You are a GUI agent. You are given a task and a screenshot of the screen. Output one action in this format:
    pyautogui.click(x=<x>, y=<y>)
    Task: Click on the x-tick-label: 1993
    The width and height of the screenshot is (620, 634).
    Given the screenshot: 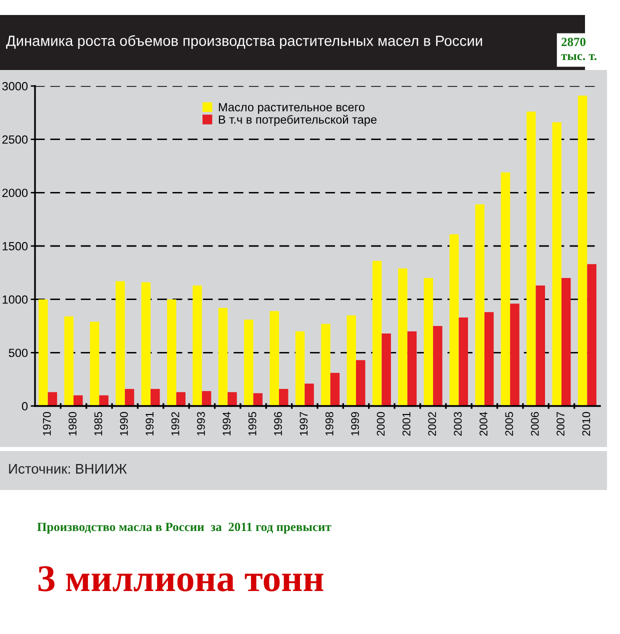 What is the action you would take?
    pyautogui.click(x=201, y=424)
    